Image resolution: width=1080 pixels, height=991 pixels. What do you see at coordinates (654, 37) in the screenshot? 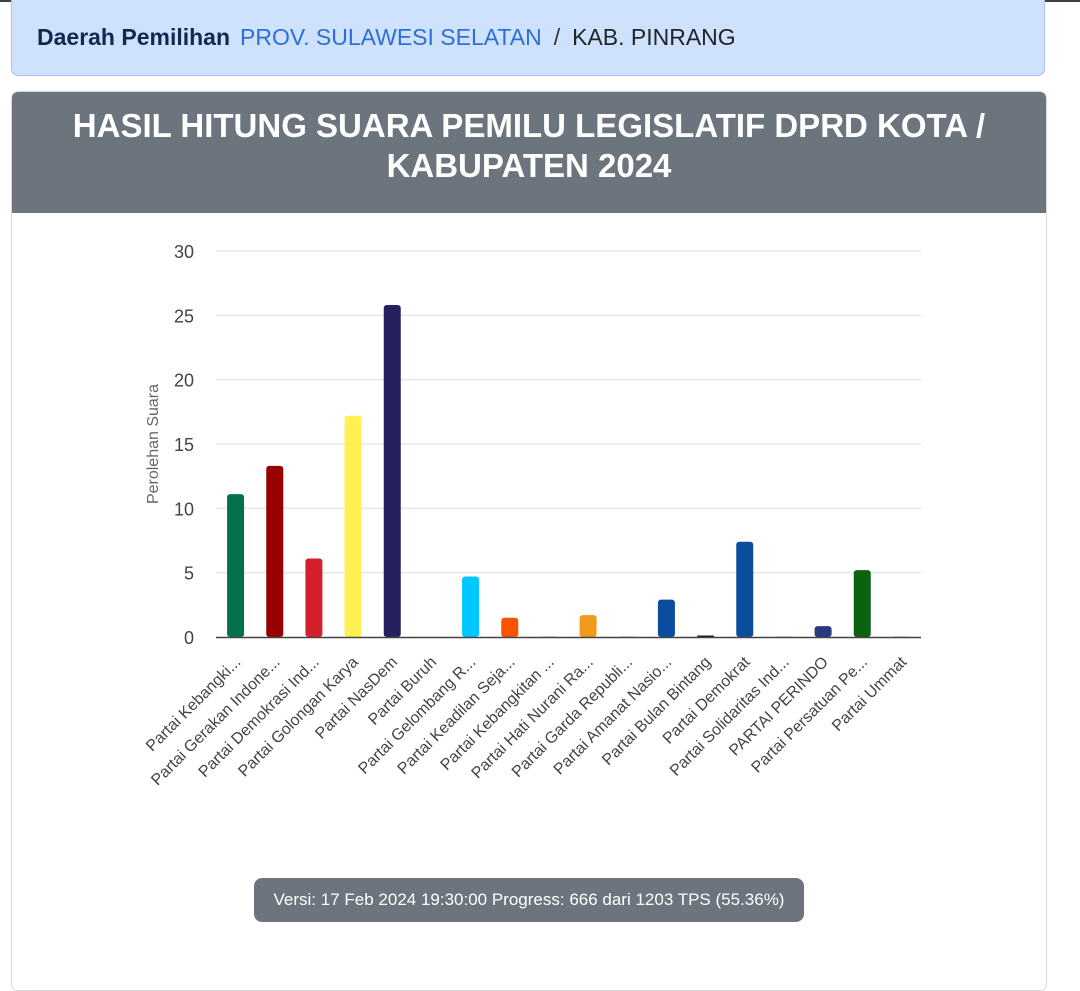
I see `breadcrumb-current: KAB. PINRANG` at bounding box center [654, 37].